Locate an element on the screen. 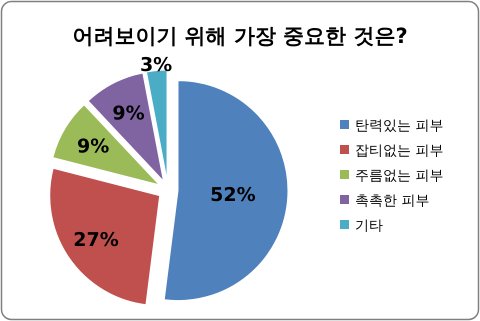 The image size is (480, 321). legend-label: 촉촉한 피부 is located at coordinates (392, 201).